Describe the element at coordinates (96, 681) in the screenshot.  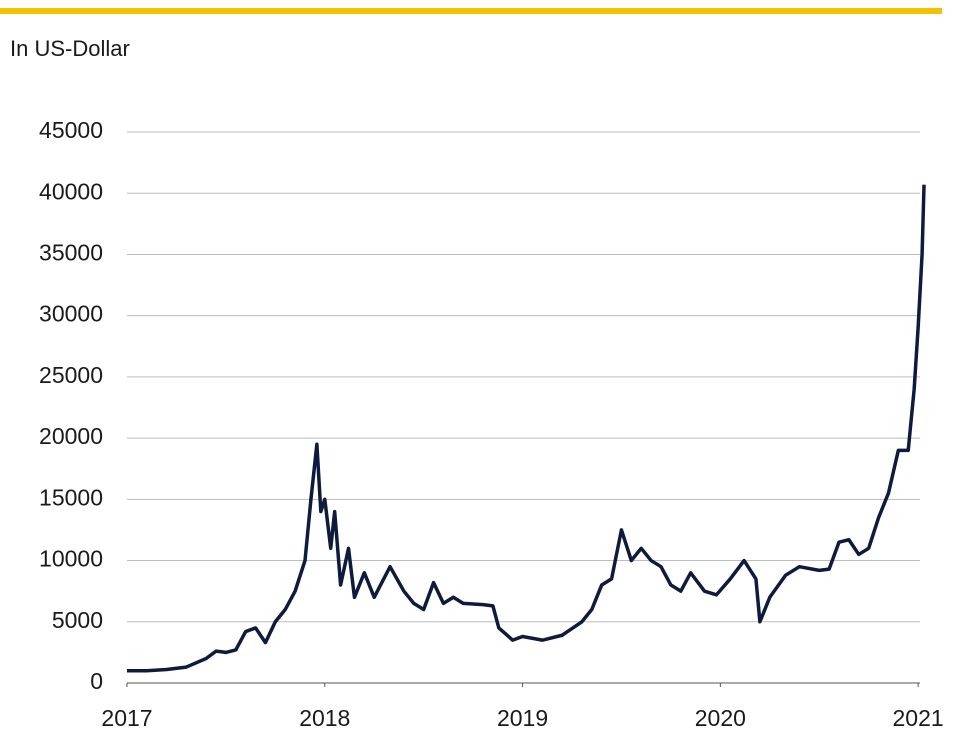
I see `y-tick-label: 0` at that location.